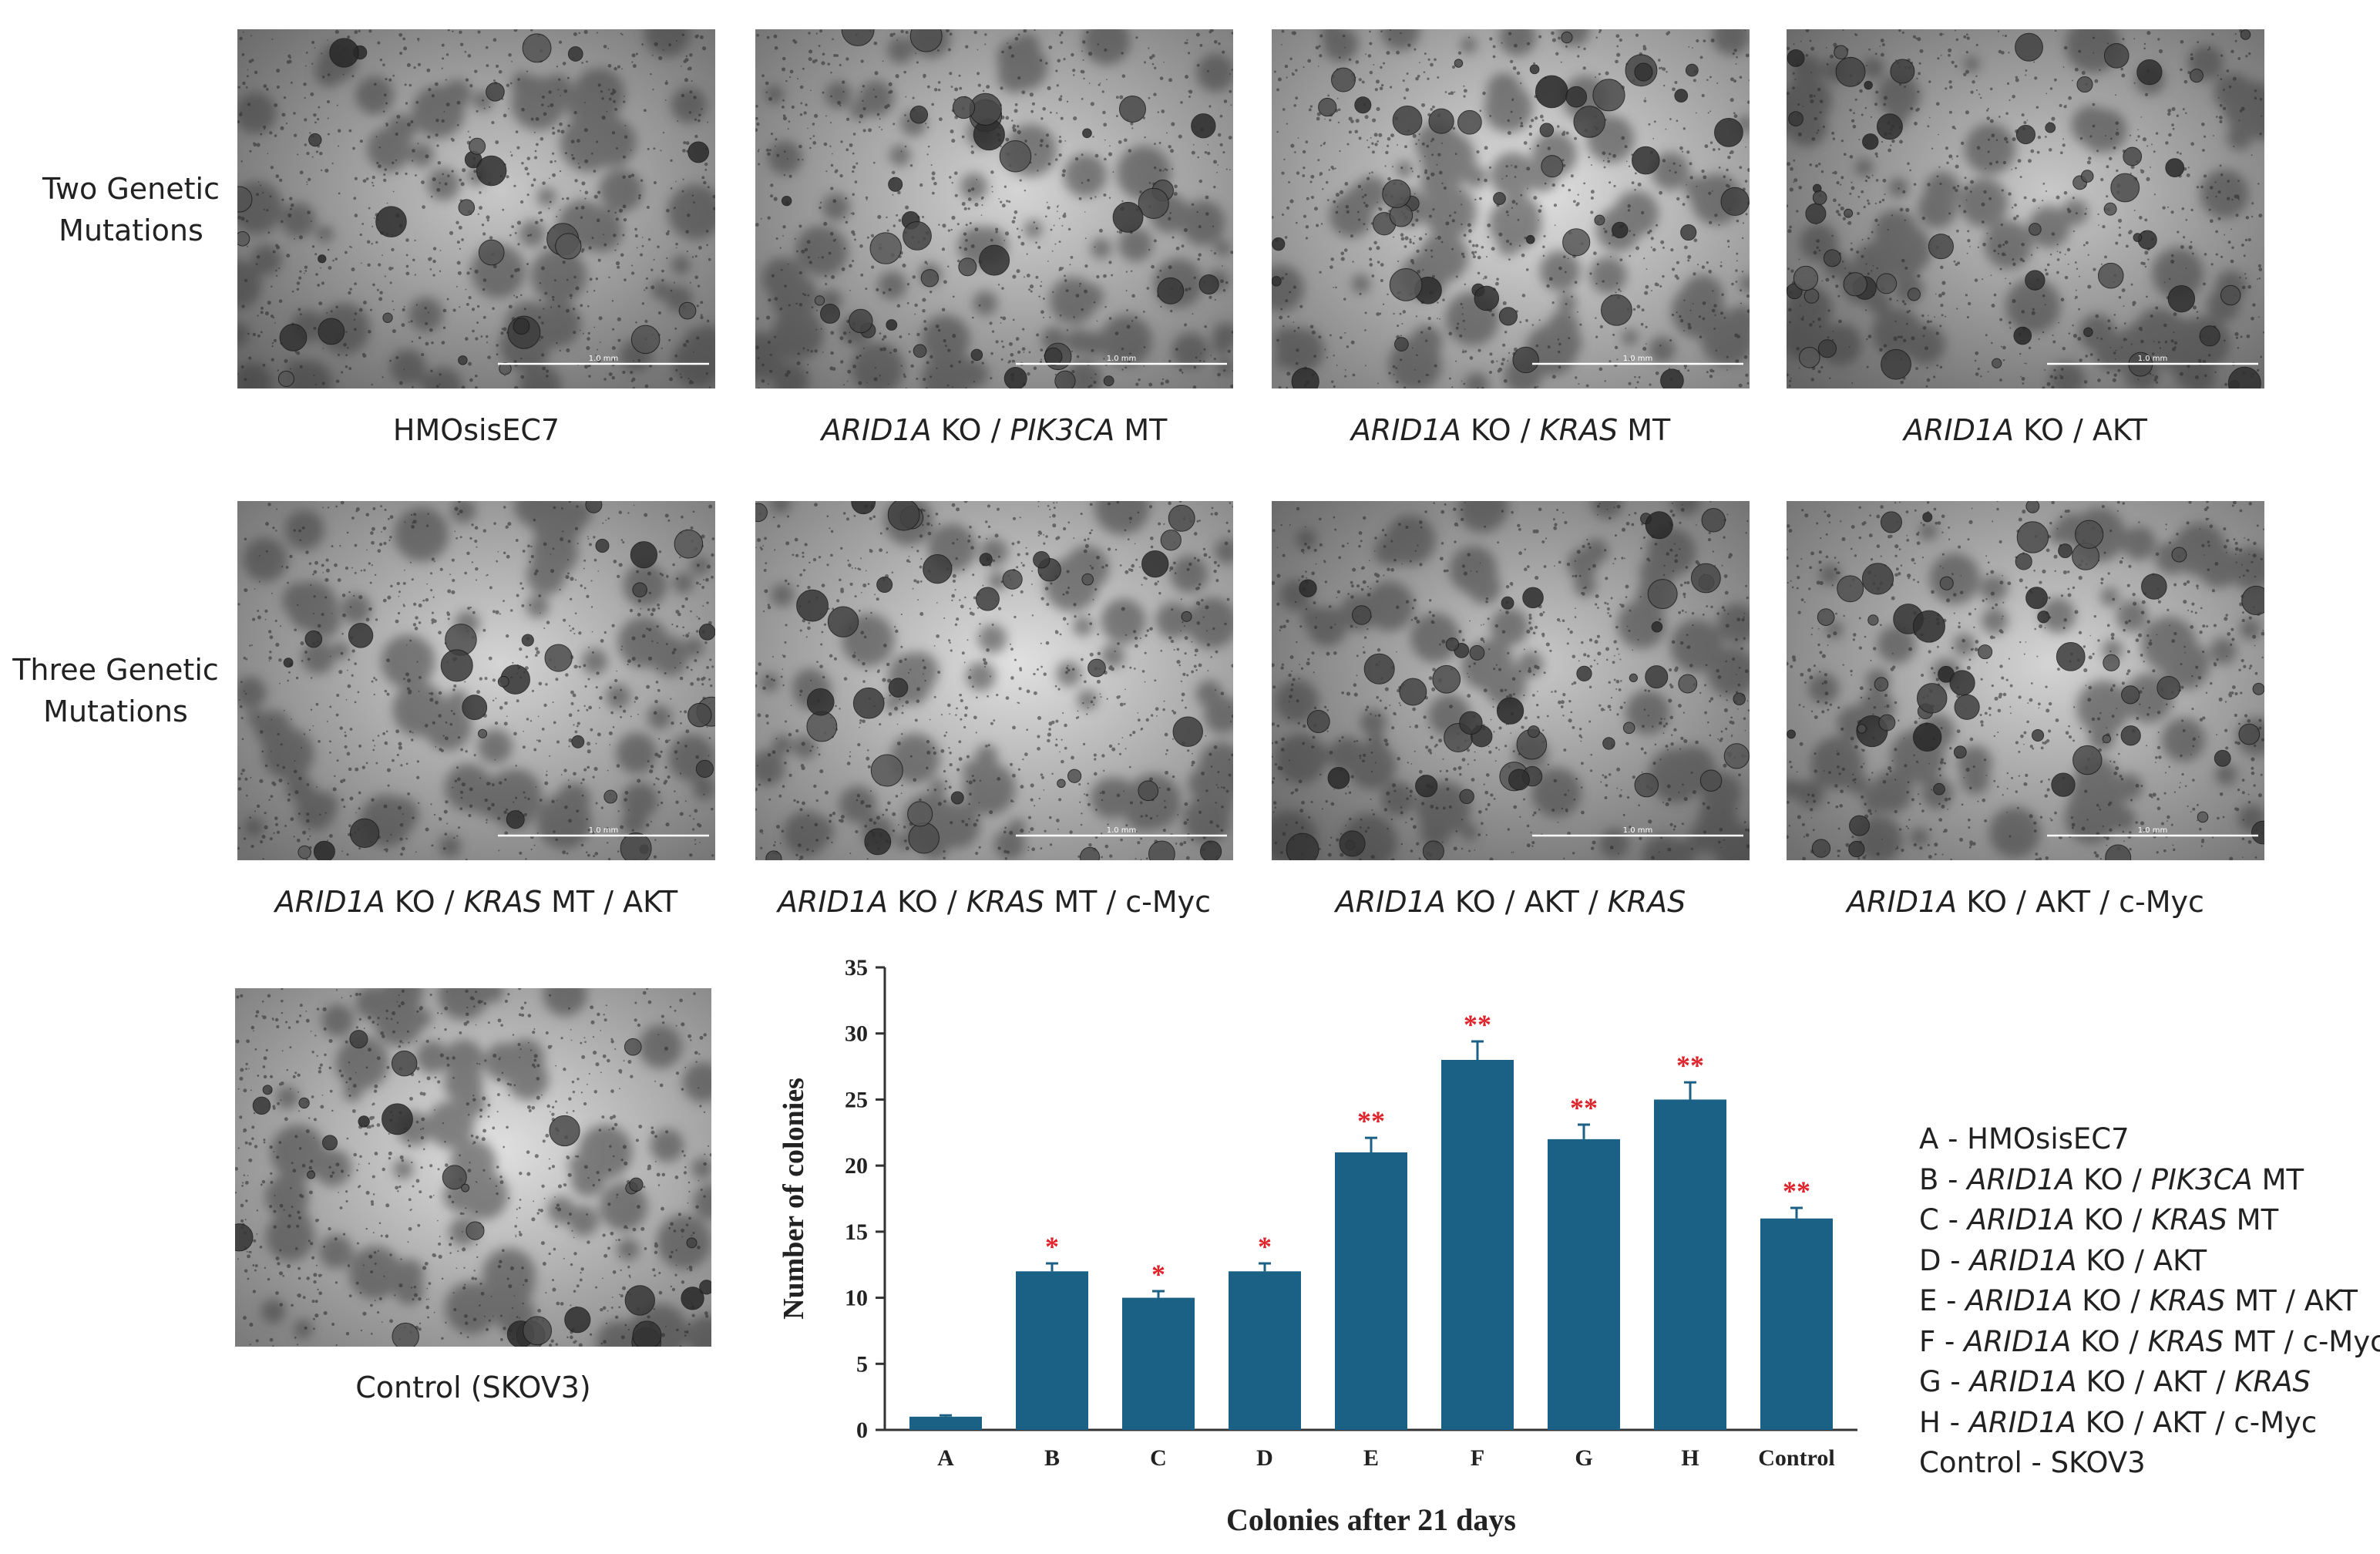 The height and width of the screenshot is (1554, 2380). What do you see at coordinates (794, 1199) in the screenshot?
I see `y-axis-title: Number of colonies` at bounding box center [794, 1199].